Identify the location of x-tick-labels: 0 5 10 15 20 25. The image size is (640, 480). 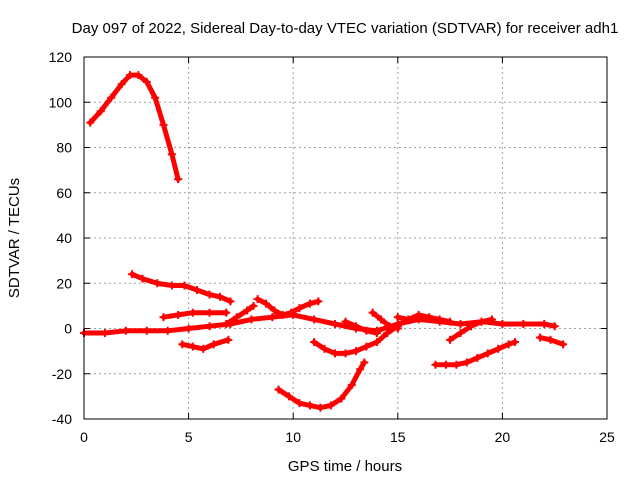
(347, 437).